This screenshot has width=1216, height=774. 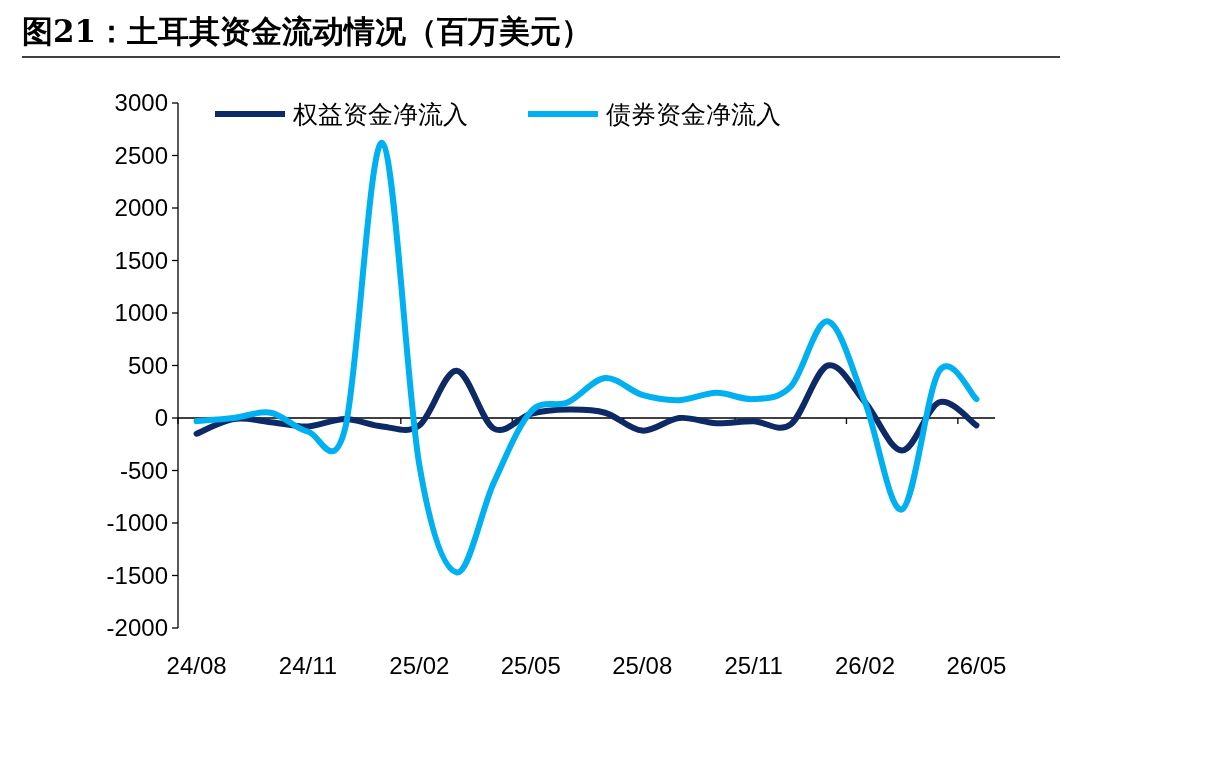 I want to click on x-tick-label: 25/11, so click(x=753, y=665).